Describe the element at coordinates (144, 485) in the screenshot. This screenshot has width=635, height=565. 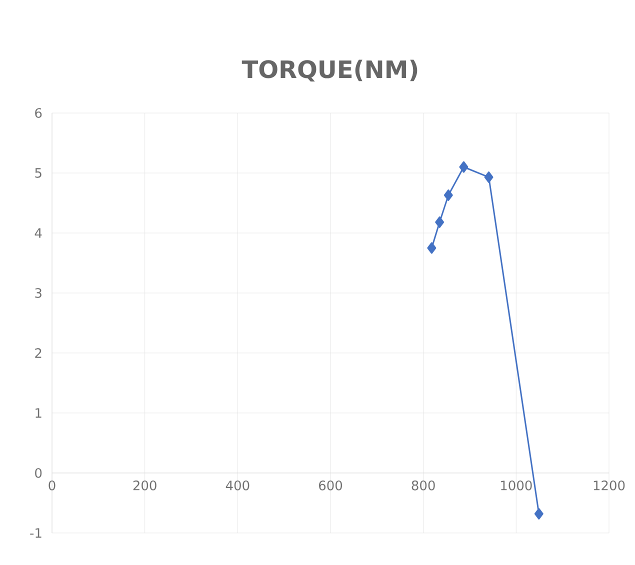
I see `x-tick-label: 200` at that location.